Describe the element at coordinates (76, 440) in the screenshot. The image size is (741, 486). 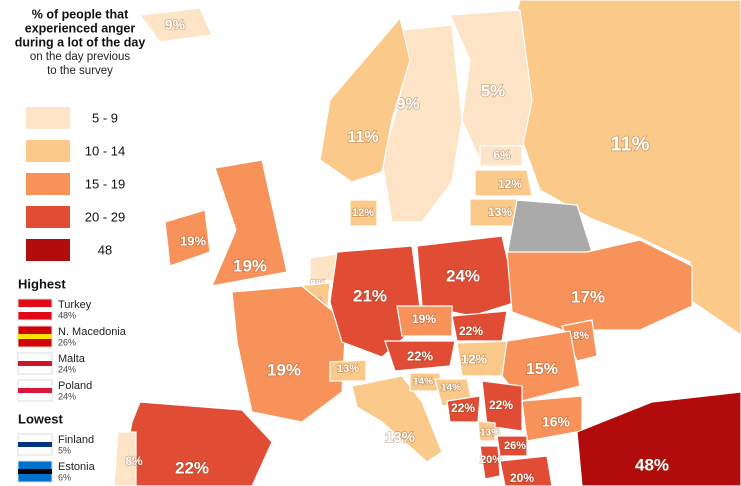
I see `item-name: Finland` at that location.